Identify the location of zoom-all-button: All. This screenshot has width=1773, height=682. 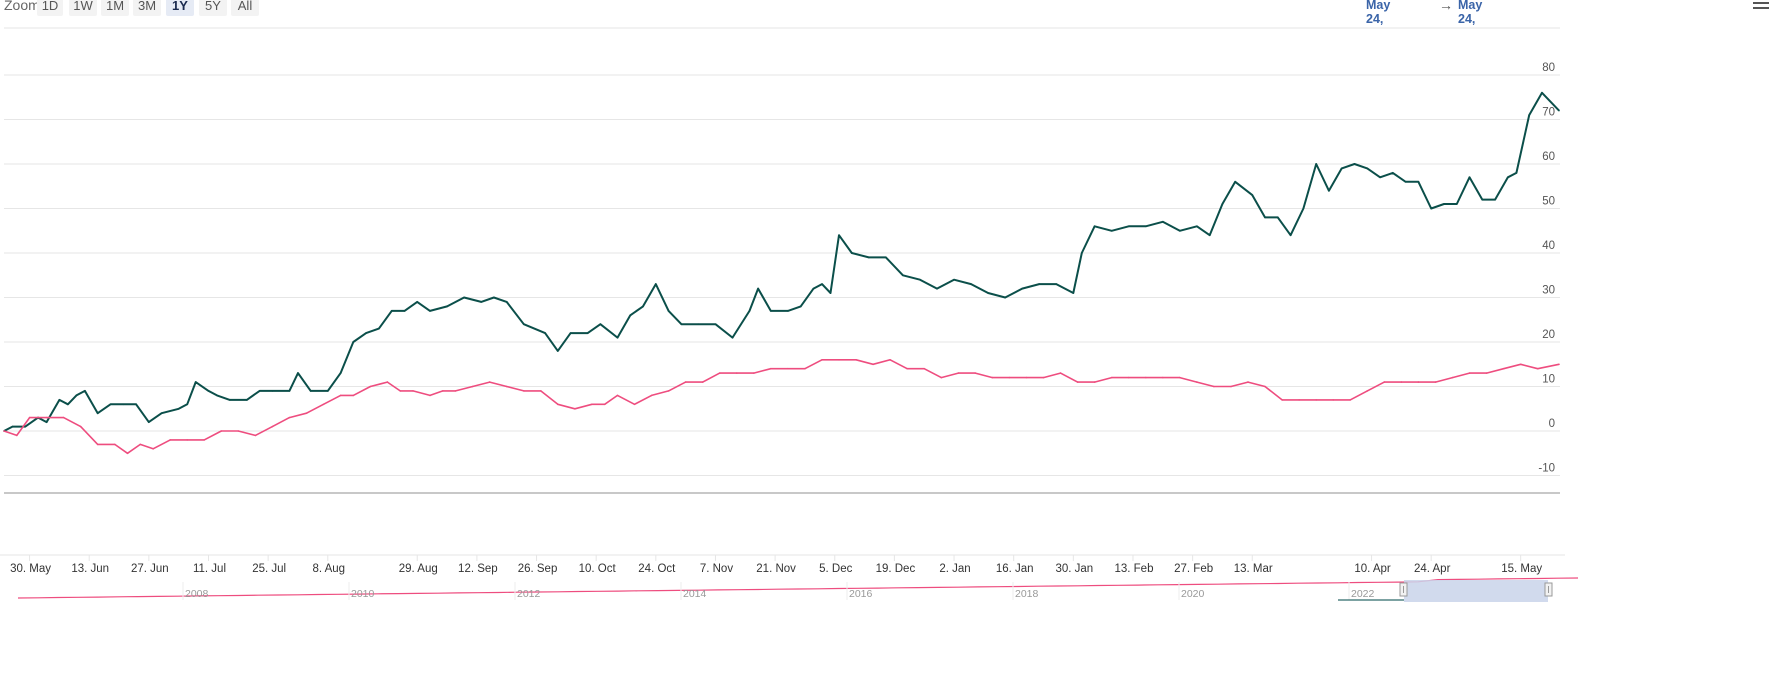
(245, 8).